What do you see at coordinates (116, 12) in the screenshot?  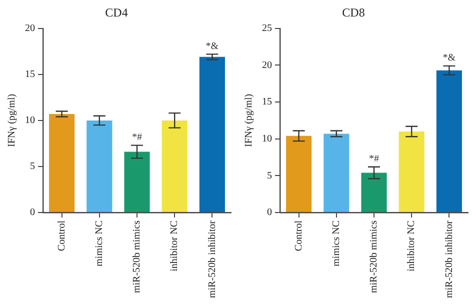 I see `chart-title: CD4` at bounding box center [116, 12].